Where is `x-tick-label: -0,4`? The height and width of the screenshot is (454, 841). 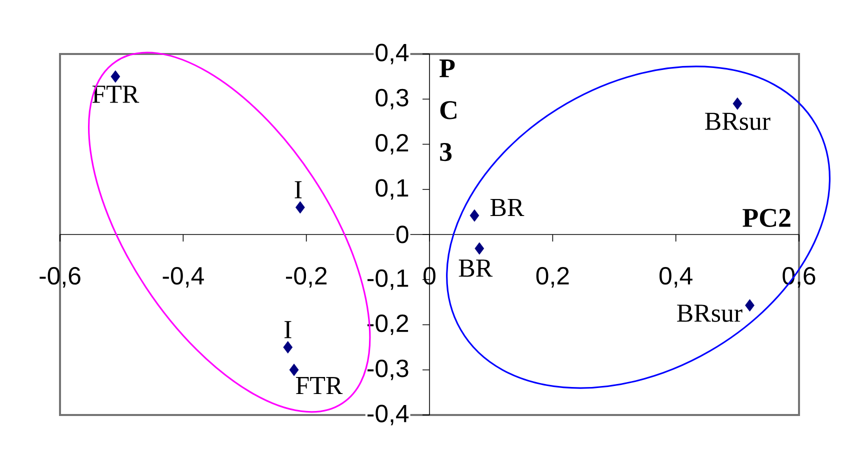
x-tick-label: -0,4 is located at coordinates (183, 277).